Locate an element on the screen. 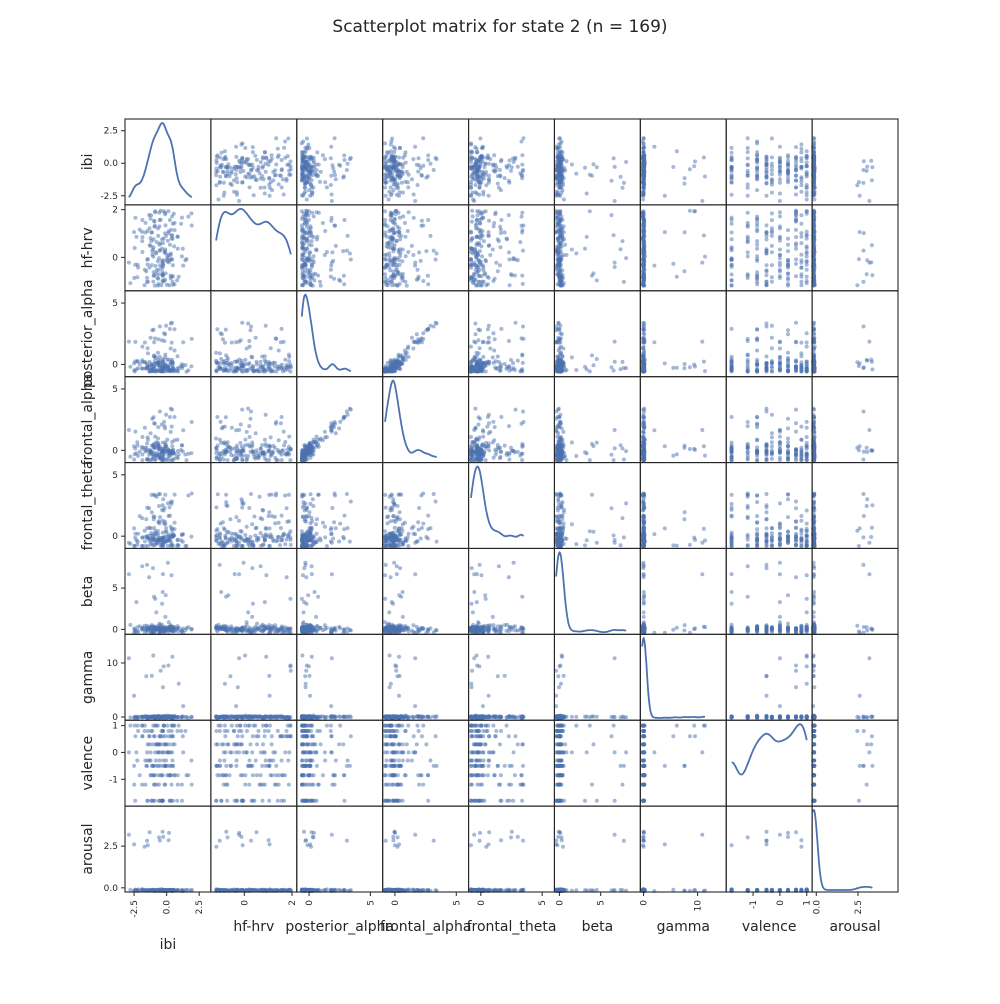  cell-posterior_alpha-vs-posterior_alpha is located at coordinates (340, 334).